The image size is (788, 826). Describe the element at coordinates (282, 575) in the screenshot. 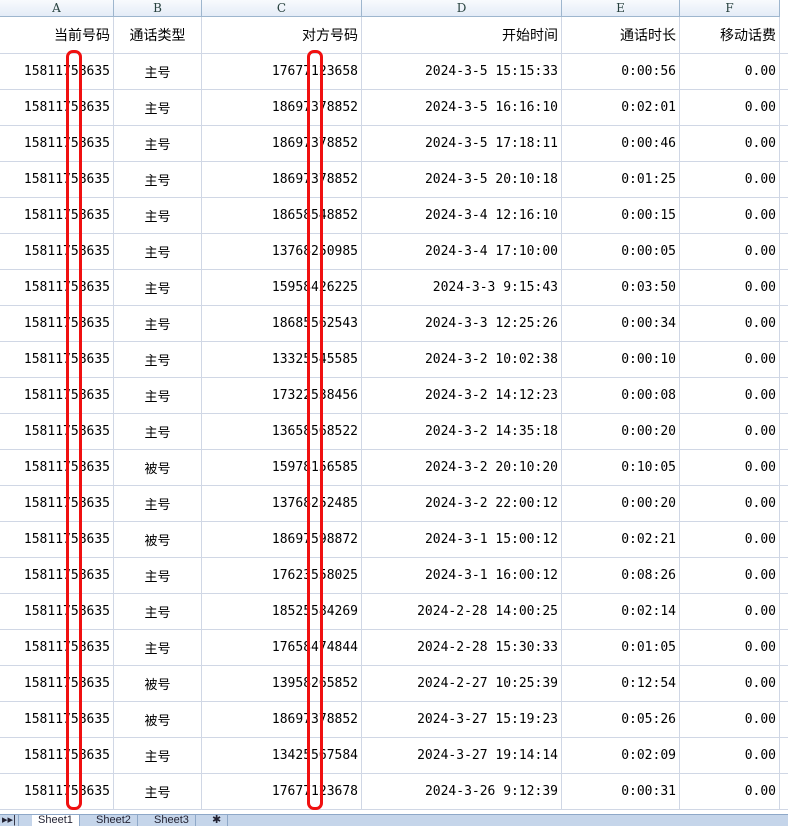

I see `table-cell: 17623558025` at that location.